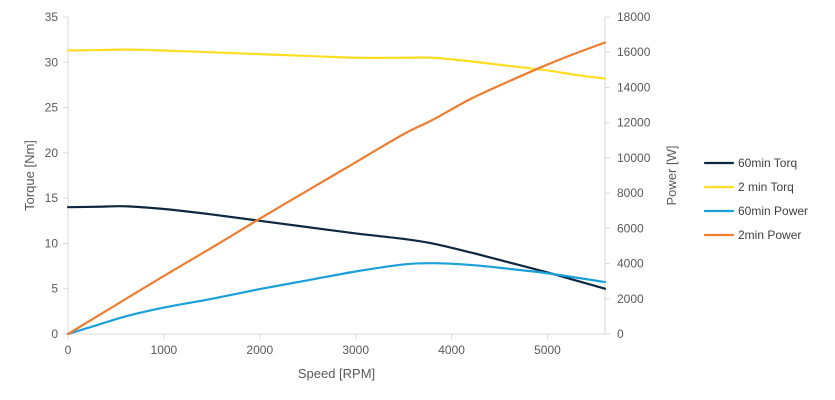 The image size is (835, 400). I want to click on left-y-tick-label: 25, so click(52, 108).